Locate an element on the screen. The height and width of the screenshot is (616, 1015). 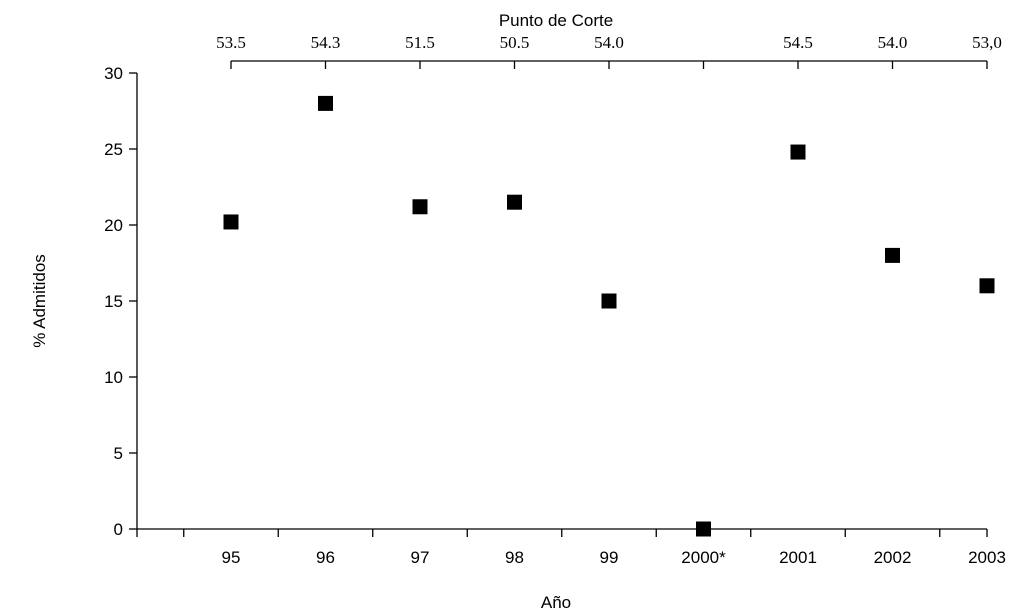
x-tick-label-1: 96 is located at coordinates (325, 557).